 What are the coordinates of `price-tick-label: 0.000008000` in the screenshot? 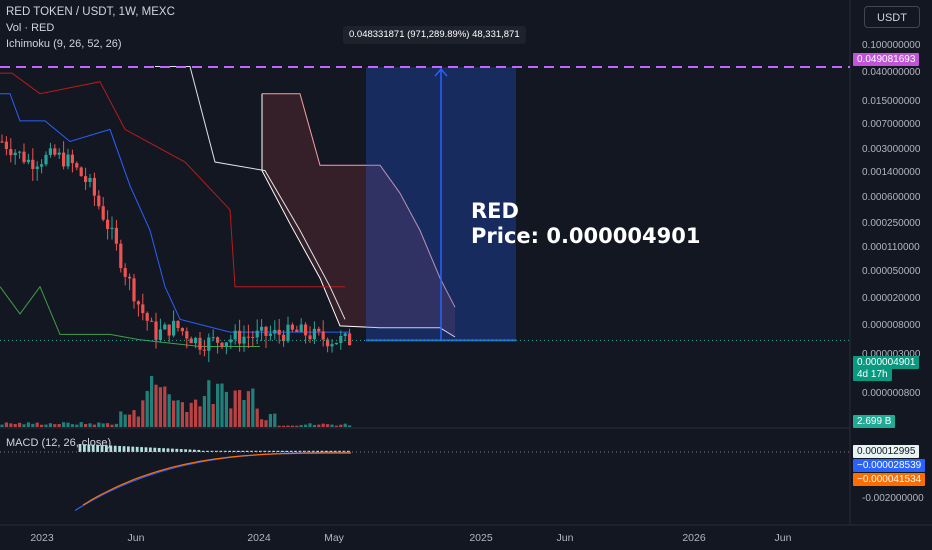 It's located at (891, 325).